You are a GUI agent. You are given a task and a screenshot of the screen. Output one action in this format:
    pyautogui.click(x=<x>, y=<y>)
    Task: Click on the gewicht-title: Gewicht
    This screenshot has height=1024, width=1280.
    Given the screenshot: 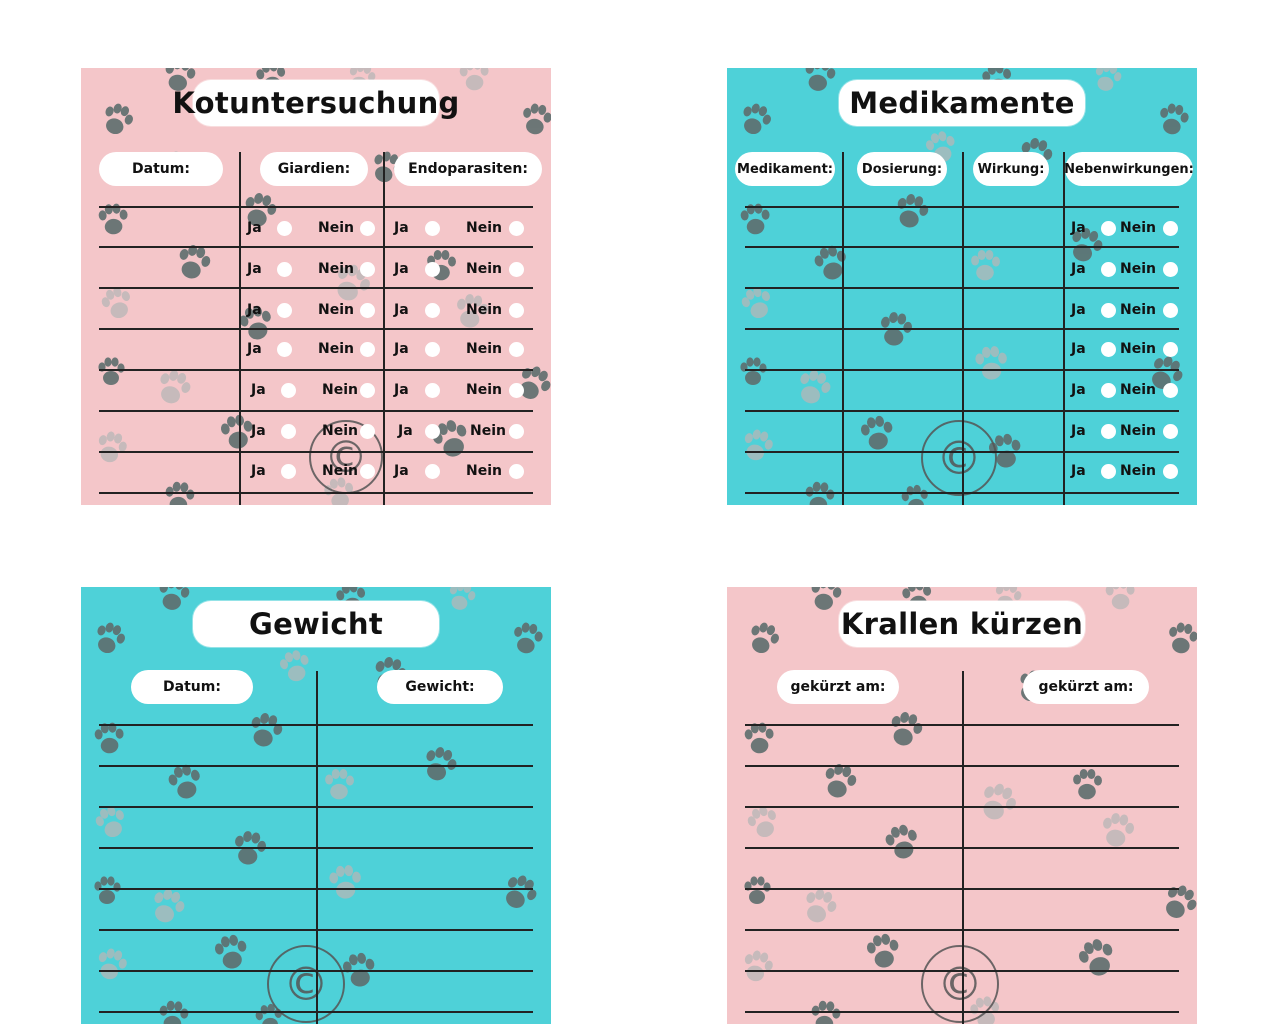 What is the action you would take?
    pyautogui.click(x=316, y=624)
    